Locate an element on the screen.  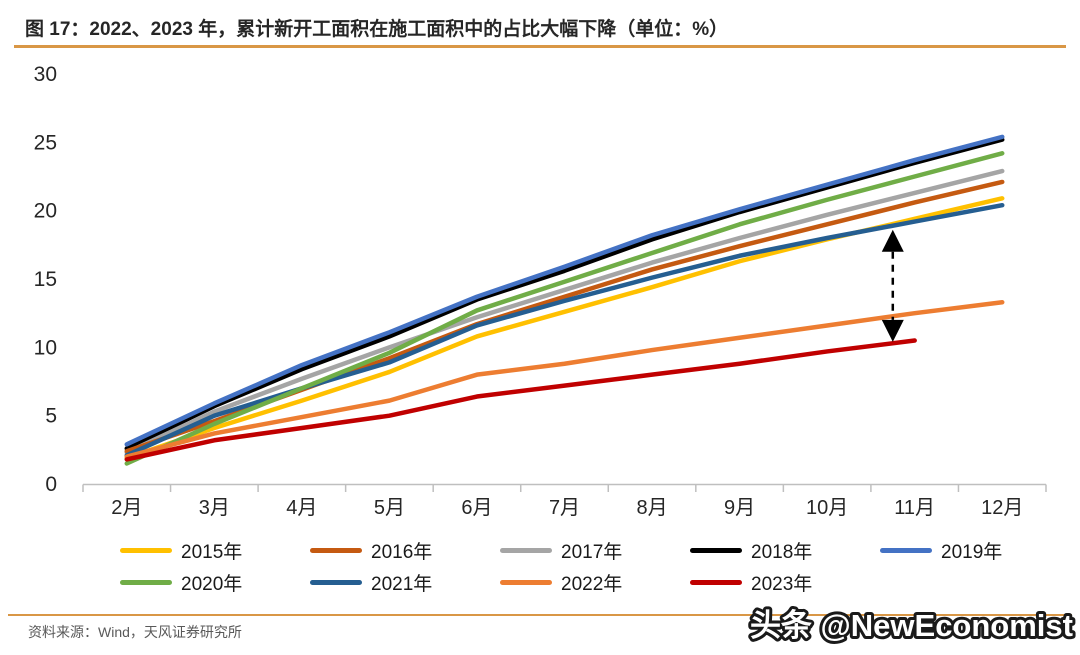
legend-label: 2023年 is located at coordinates (782, 584).